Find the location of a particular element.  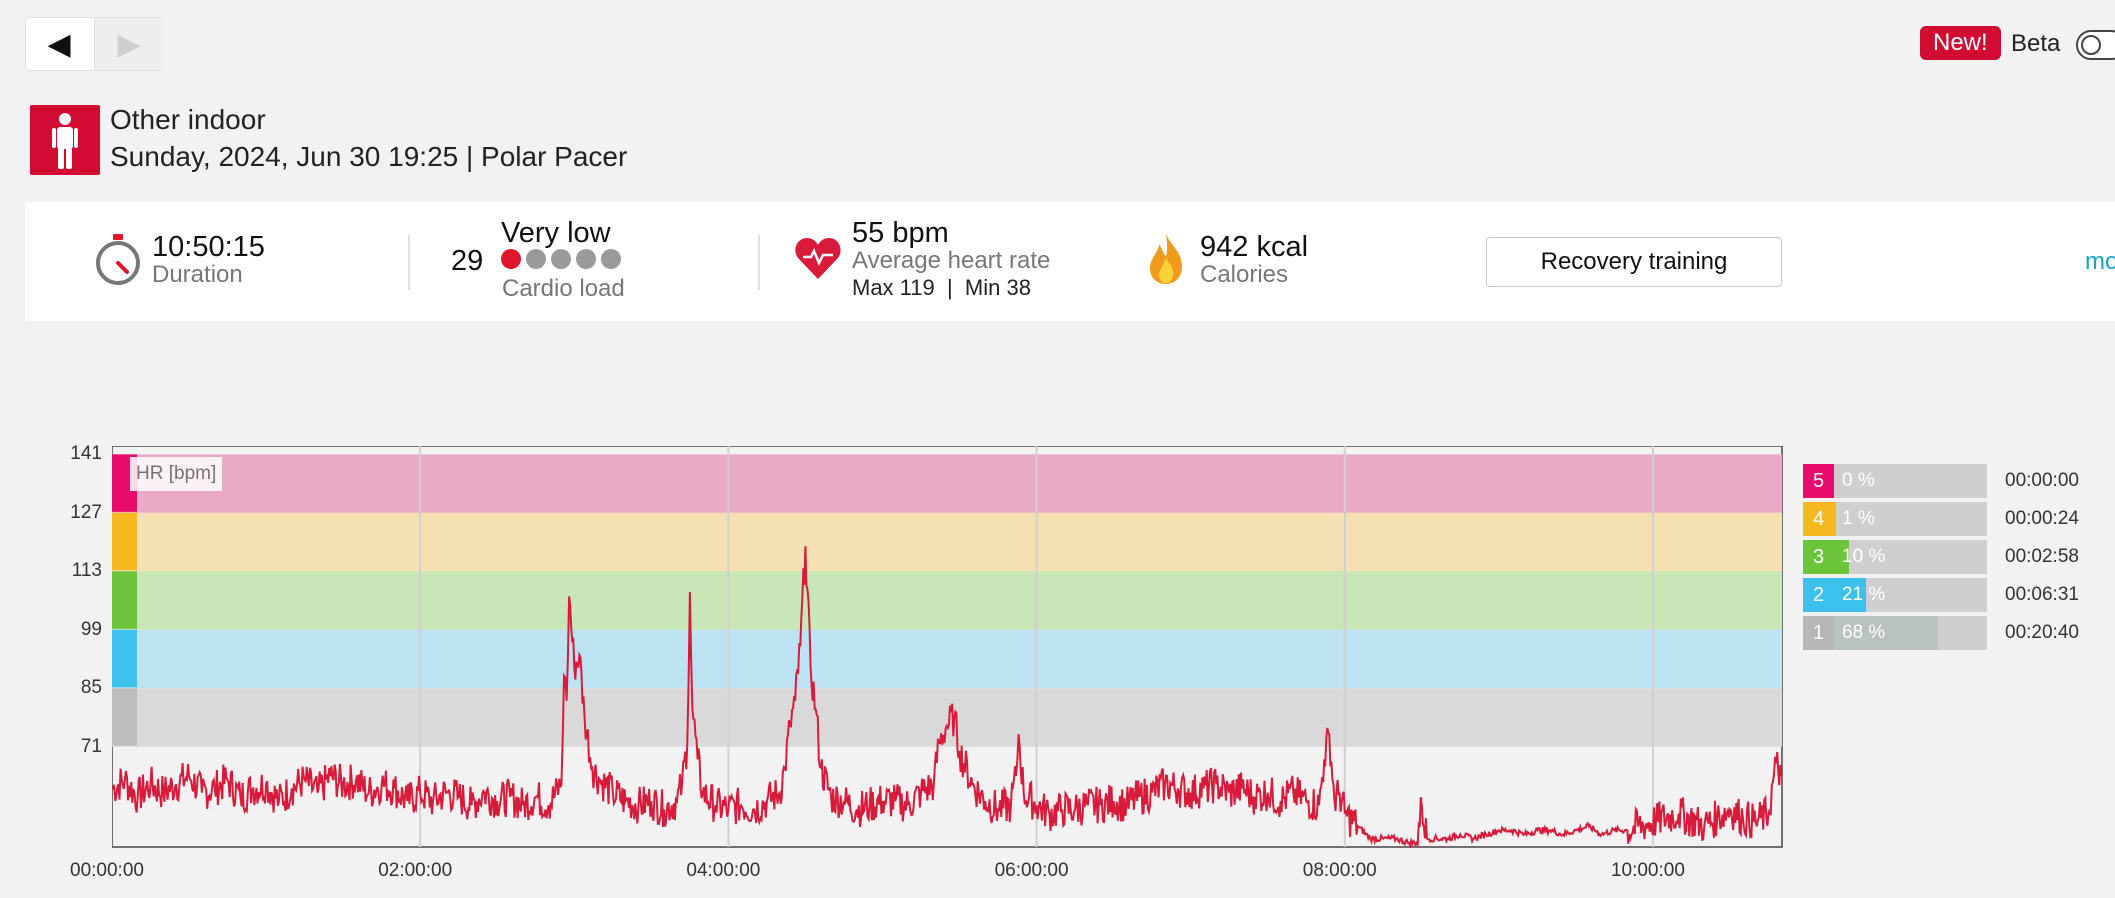

previous-button: ◀ is located at coordinates (59, 44).